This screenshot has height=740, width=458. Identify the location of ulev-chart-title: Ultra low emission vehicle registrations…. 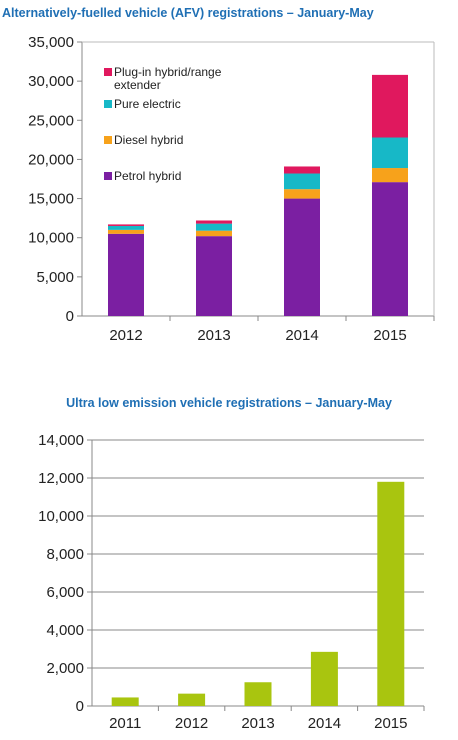
(229, 403).